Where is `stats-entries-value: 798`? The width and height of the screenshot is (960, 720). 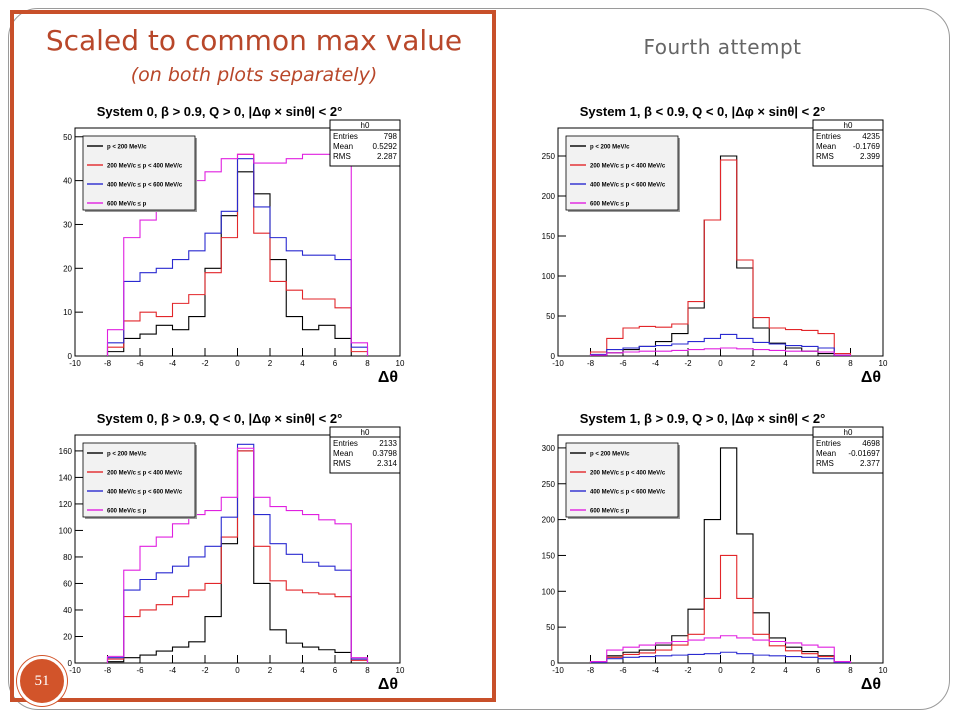
stats-entries-value: 798 is located at coordinates (391, 136).